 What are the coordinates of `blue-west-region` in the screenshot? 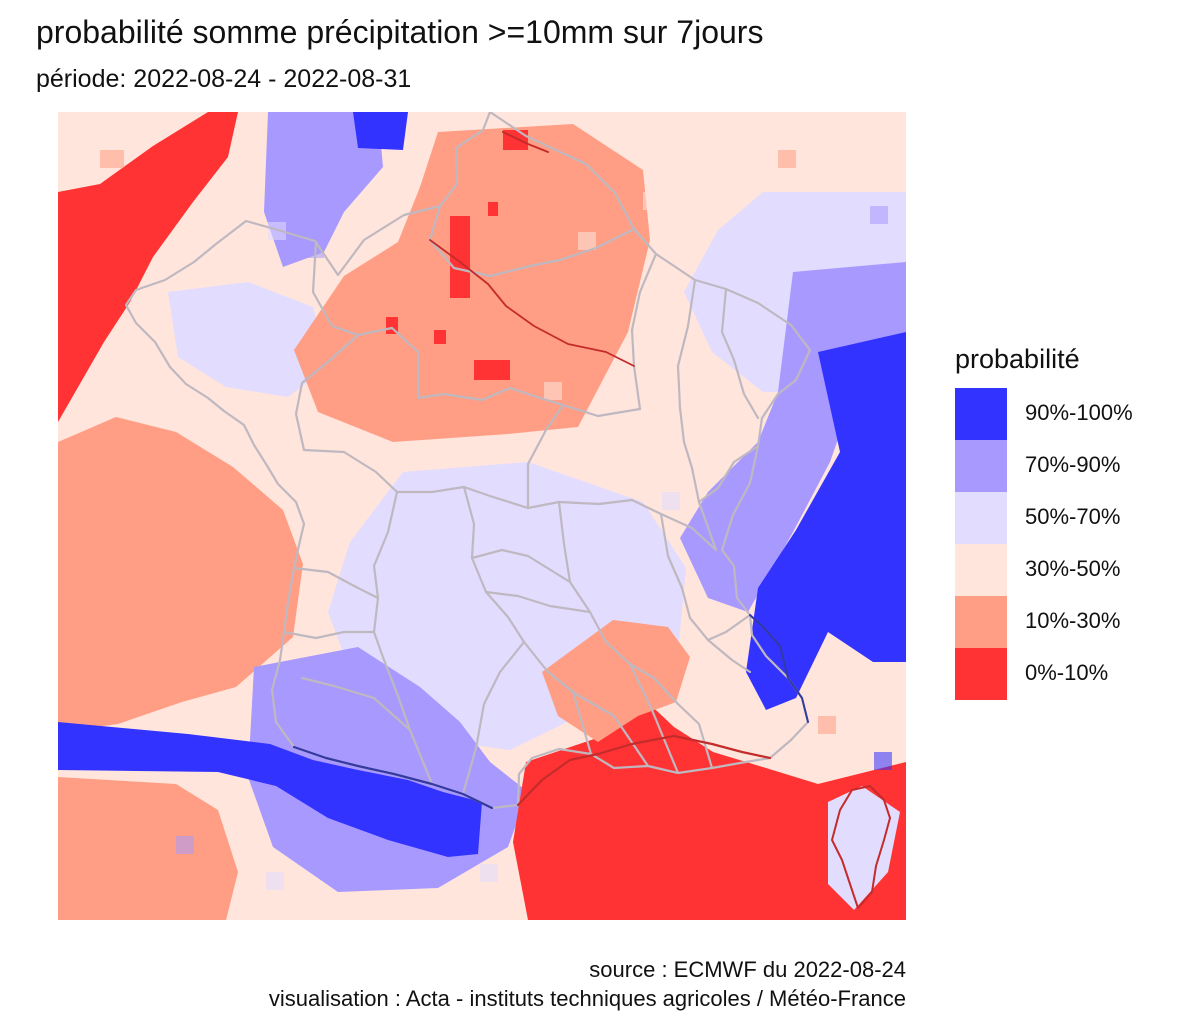 It's located at (323, 189).